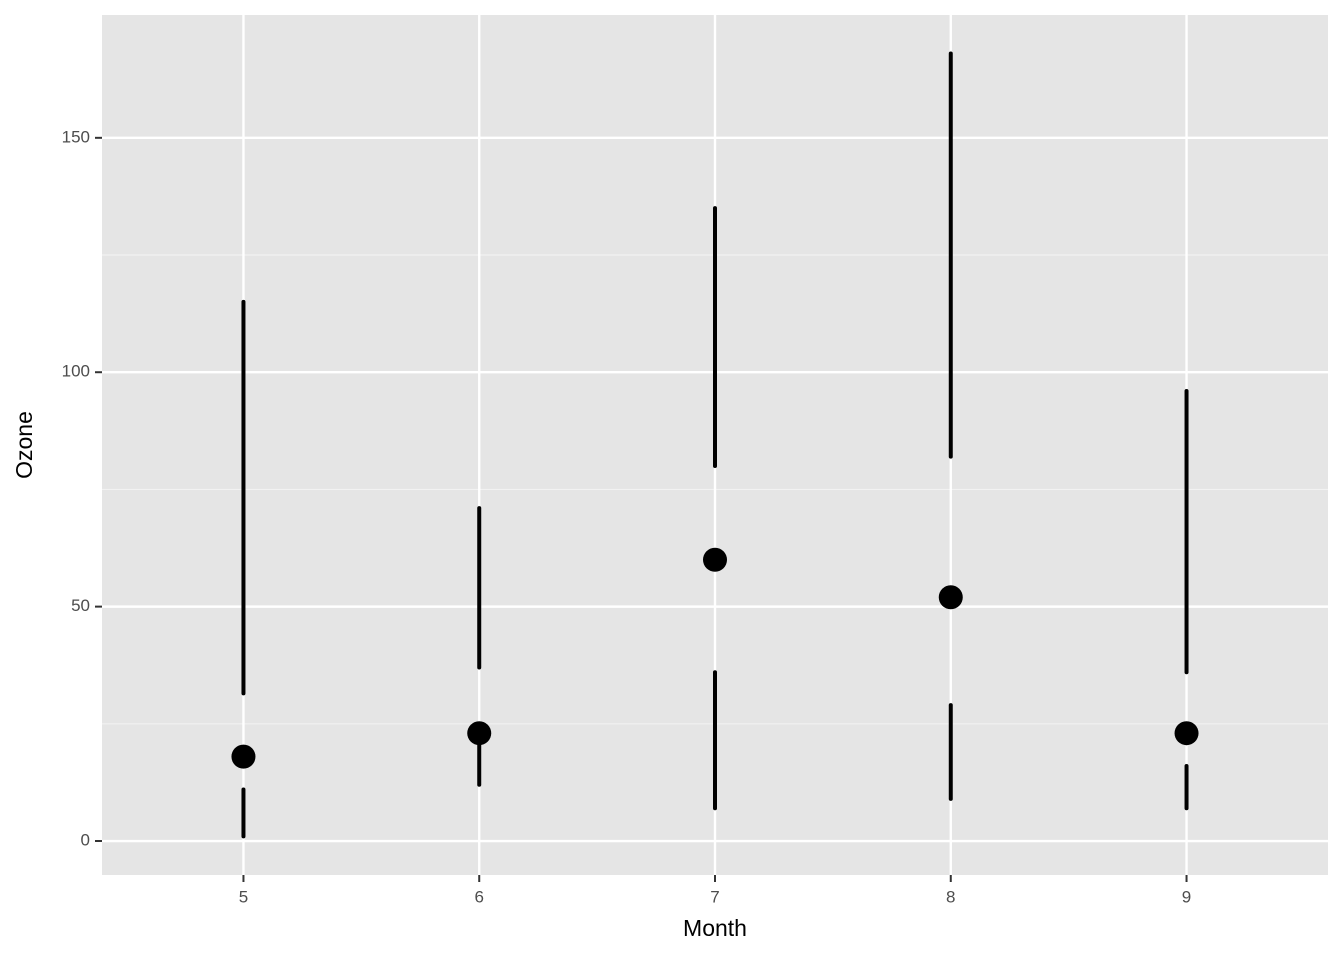 This screenshot has width=1344, height=960. Describe the element at coordinates (715, 928) in the screenshot. I see `x-axis-title: Month` at that location.